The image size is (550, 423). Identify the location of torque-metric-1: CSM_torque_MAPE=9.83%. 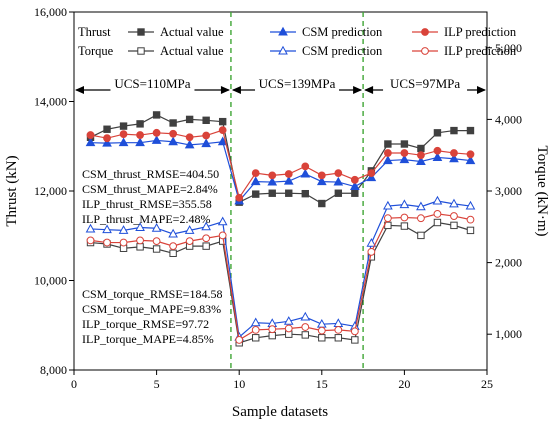
(151, 309).